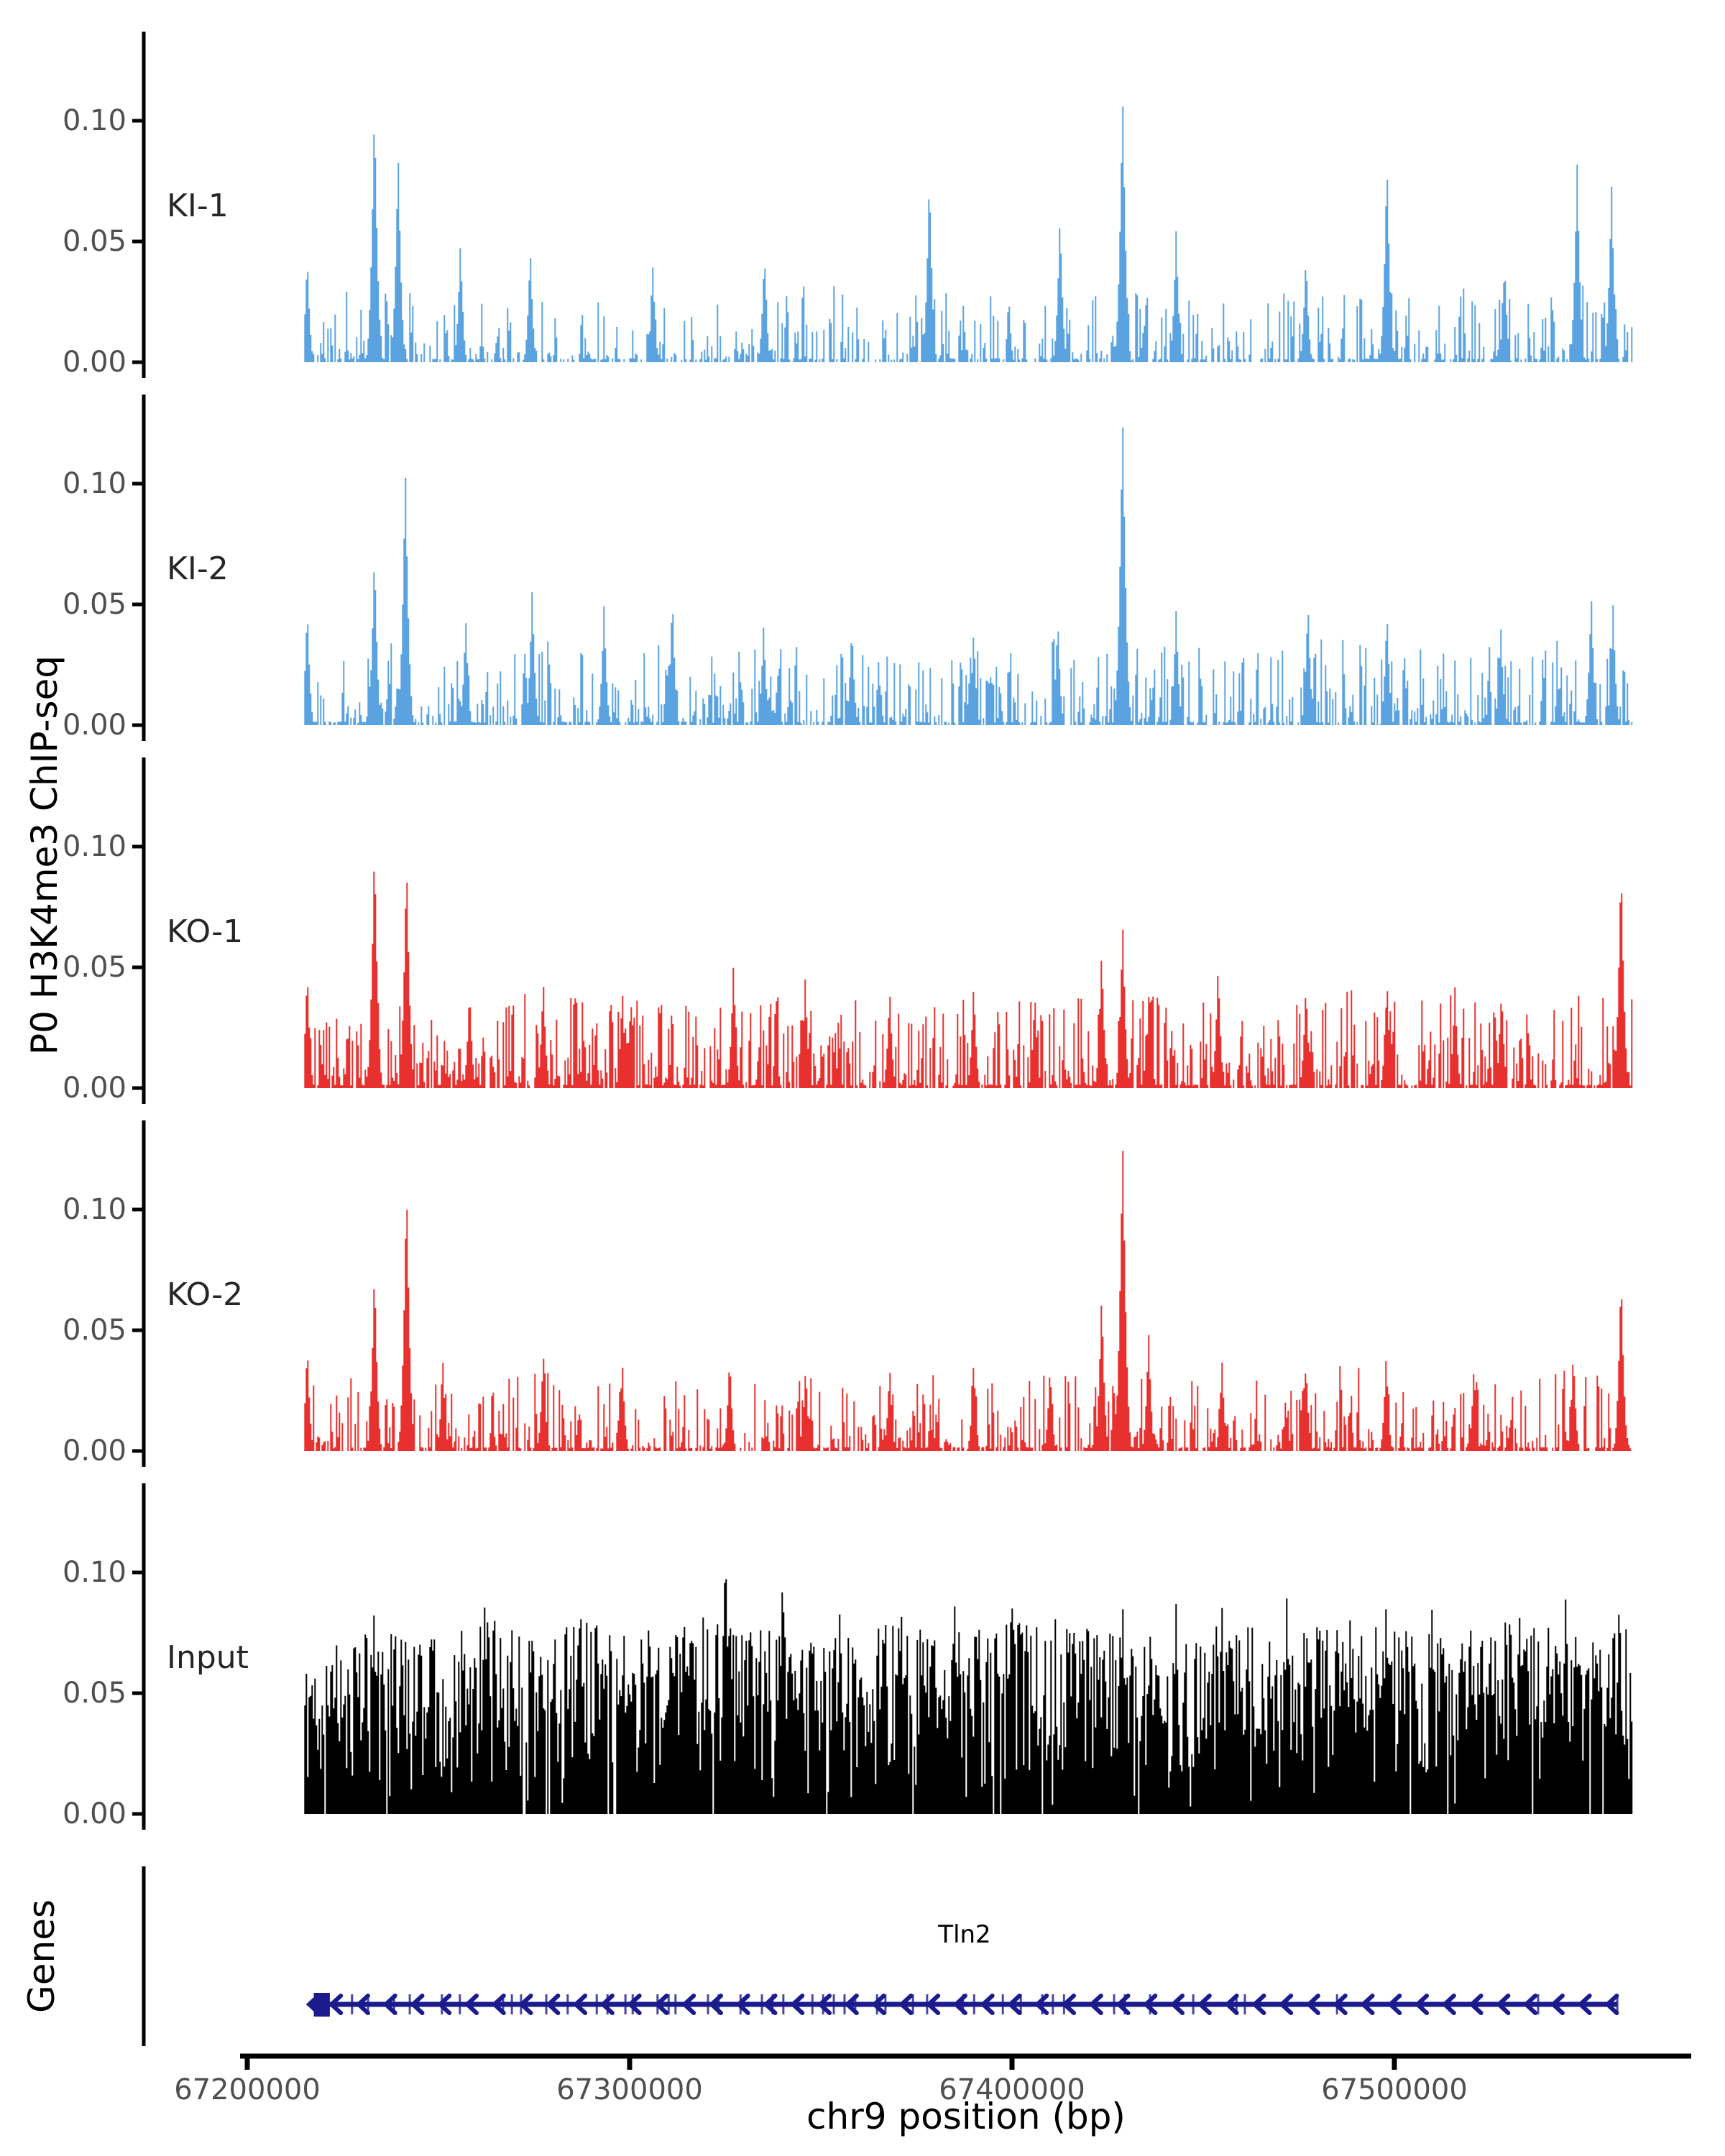  I want to click on x-tick-label: 67500000, so click(1394, 2089).